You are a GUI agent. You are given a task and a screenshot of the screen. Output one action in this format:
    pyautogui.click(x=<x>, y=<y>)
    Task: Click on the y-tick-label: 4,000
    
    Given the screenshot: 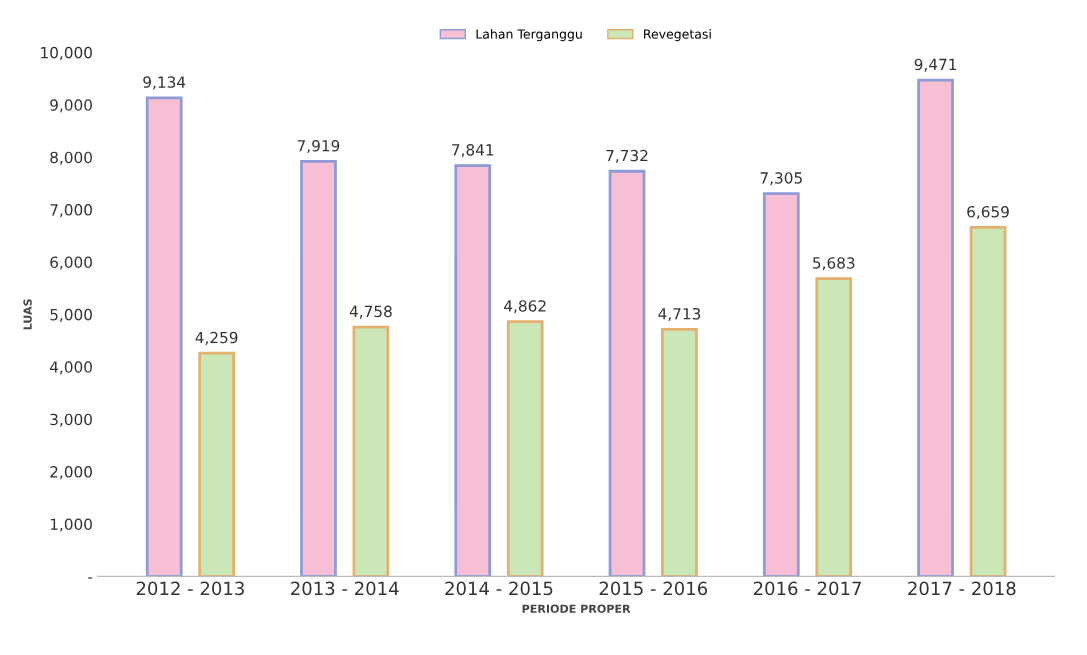 What is the action you would take?
    pyautogui.click(x=70, y=368)
    